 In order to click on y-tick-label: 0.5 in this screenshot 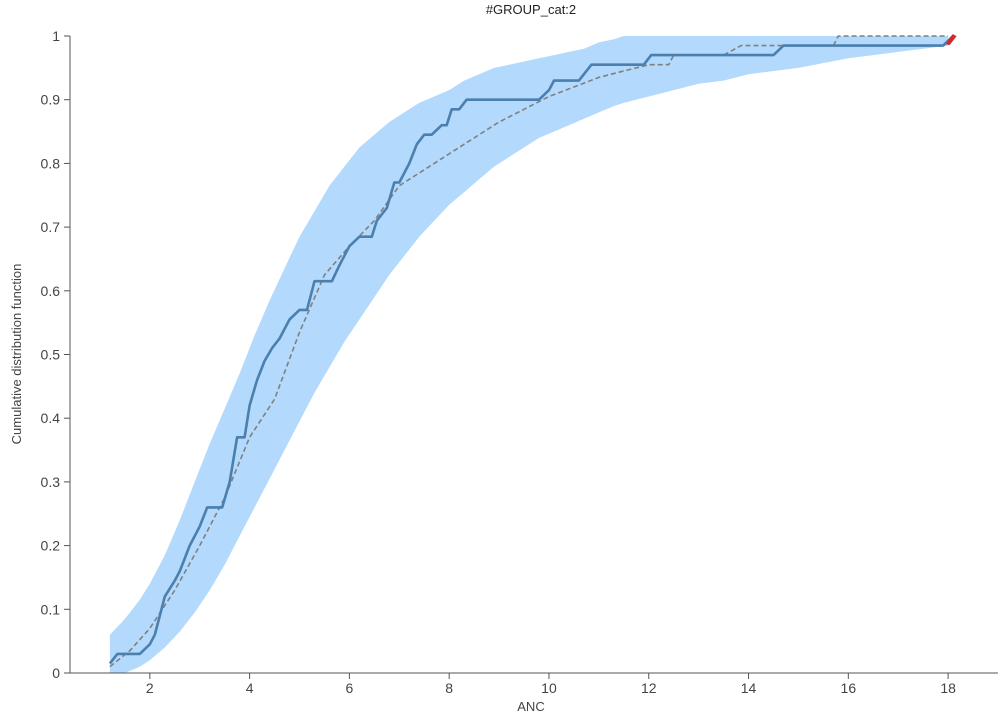, I will do `click(51, 355)`.